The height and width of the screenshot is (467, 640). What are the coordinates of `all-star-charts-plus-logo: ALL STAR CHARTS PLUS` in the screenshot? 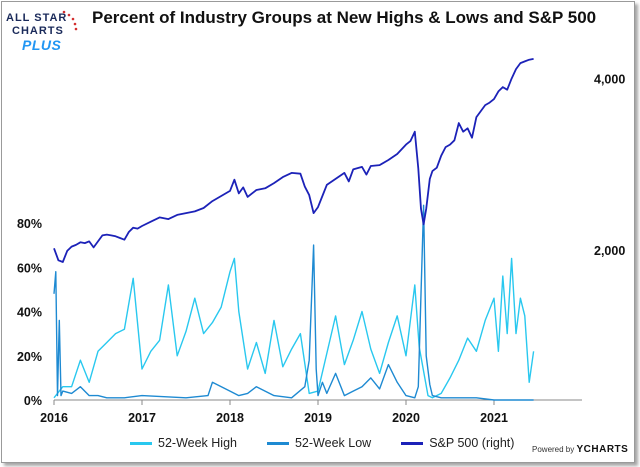 It's located at (42, 33).